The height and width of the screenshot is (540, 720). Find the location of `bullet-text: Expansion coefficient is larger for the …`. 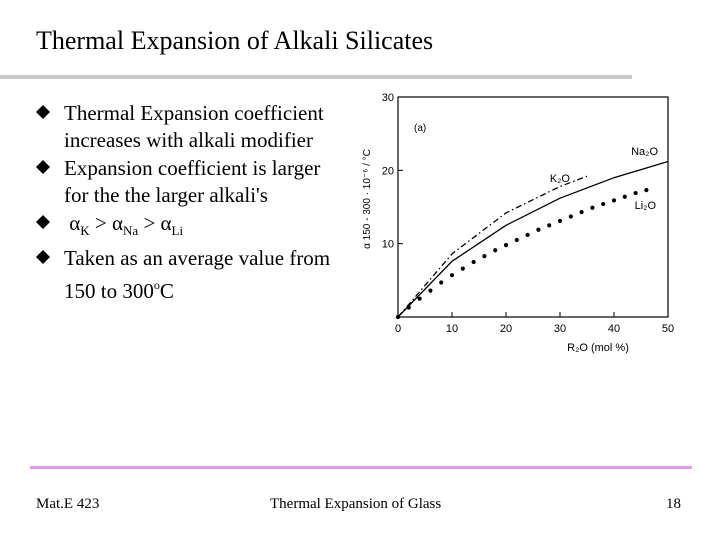

bullet-text: Expansion coefficient is larger for the … is located at coordinates (192, 181).